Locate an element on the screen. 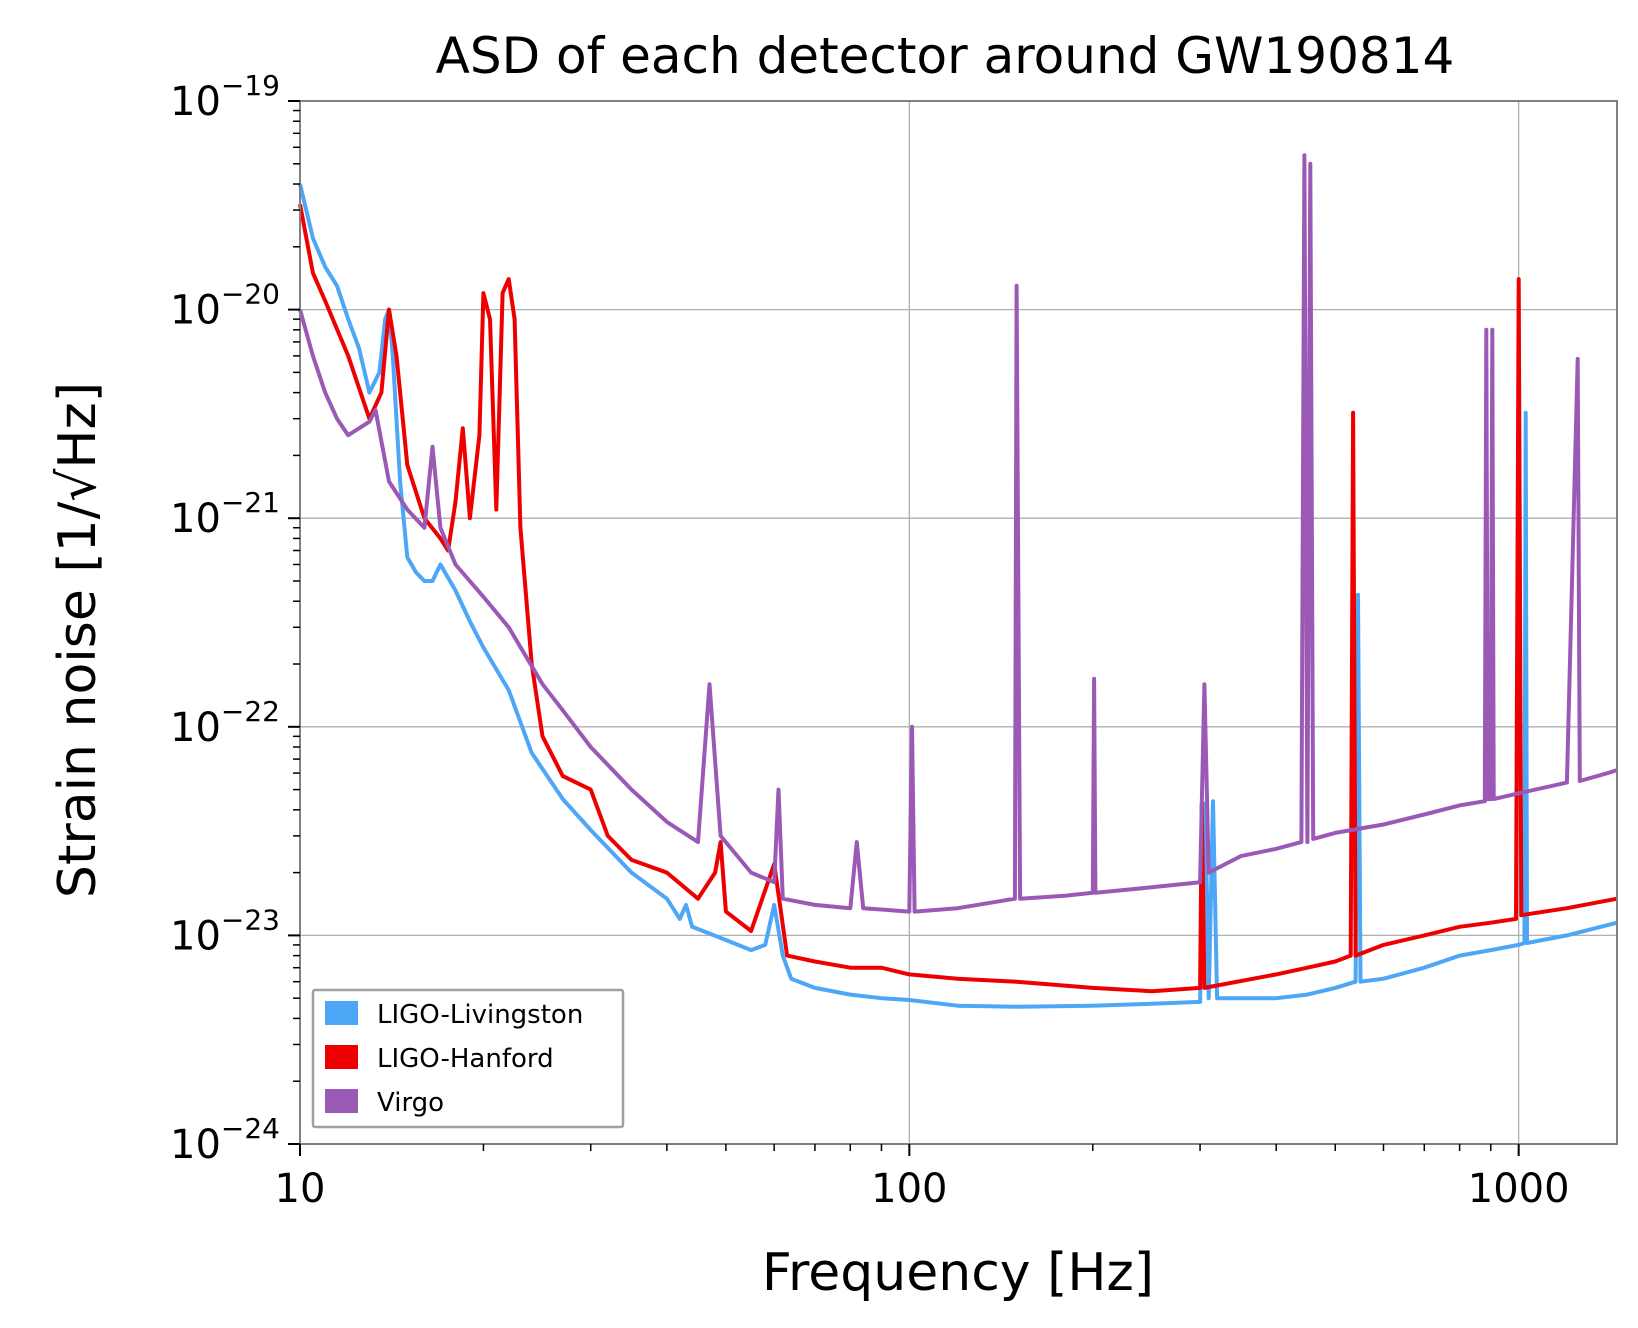  y-tick-label: 10−23 is located at coordinates (225, 931).